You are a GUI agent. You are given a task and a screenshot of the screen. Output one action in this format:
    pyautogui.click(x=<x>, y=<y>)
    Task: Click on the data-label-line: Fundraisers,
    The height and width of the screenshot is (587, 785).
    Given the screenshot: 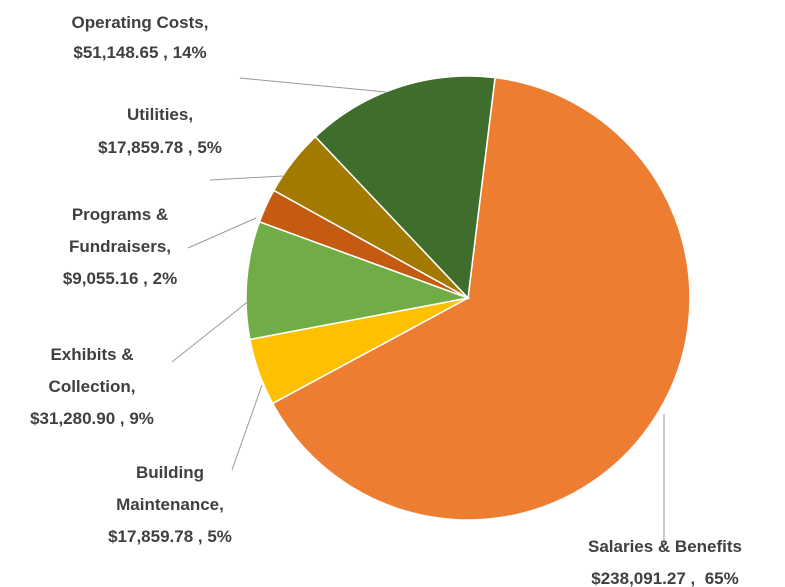 What is the action you would take?
    pyautogui.click(x=120, y=246)
    